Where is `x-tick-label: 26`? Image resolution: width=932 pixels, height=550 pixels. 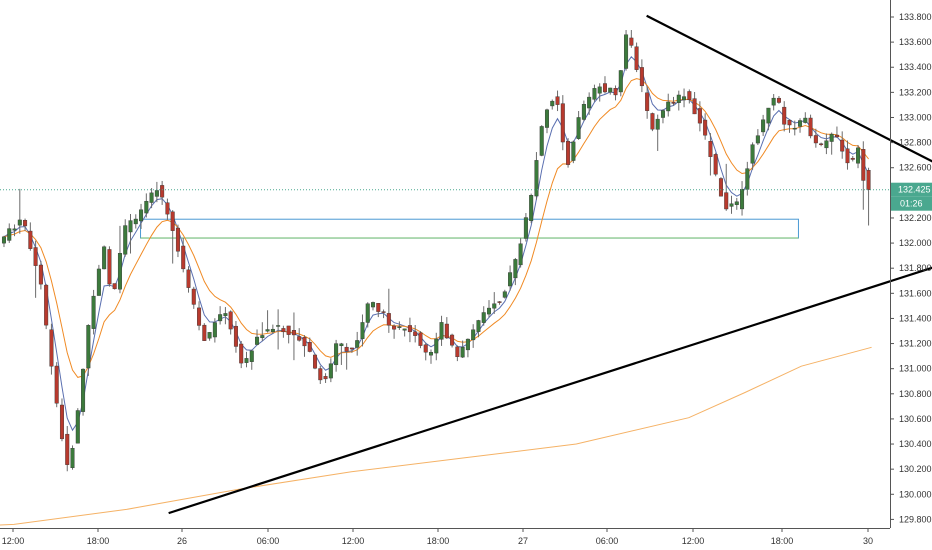
x-tick-label: 26 is located at coordinates (182, 541).